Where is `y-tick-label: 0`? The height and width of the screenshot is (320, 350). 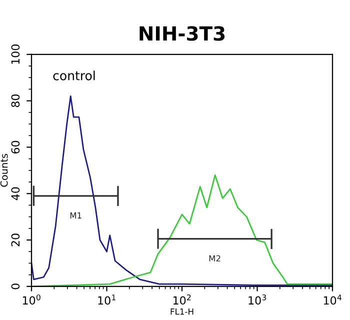 y-tick-label: 0 is located at coordinates (15, 287).